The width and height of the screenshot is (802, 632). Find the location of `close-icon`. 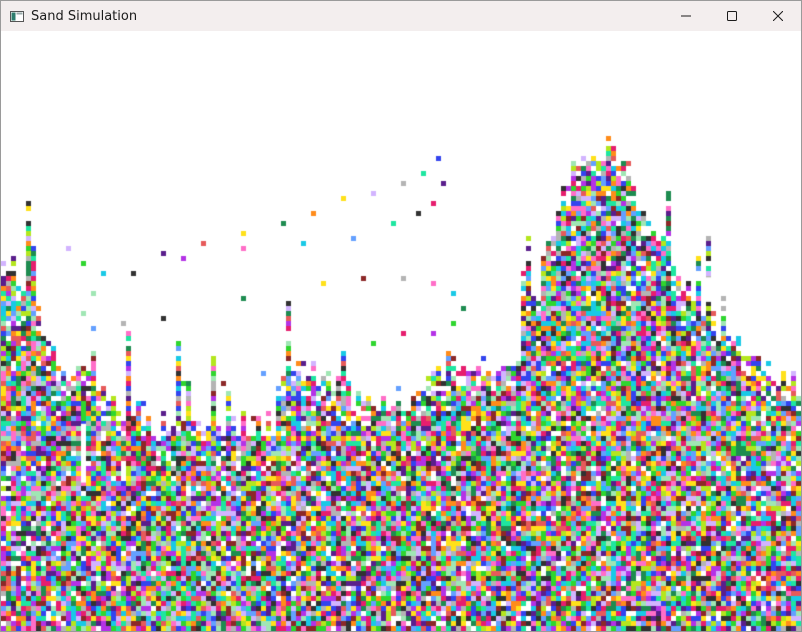

close-icon is located at coordinates (778, 16).